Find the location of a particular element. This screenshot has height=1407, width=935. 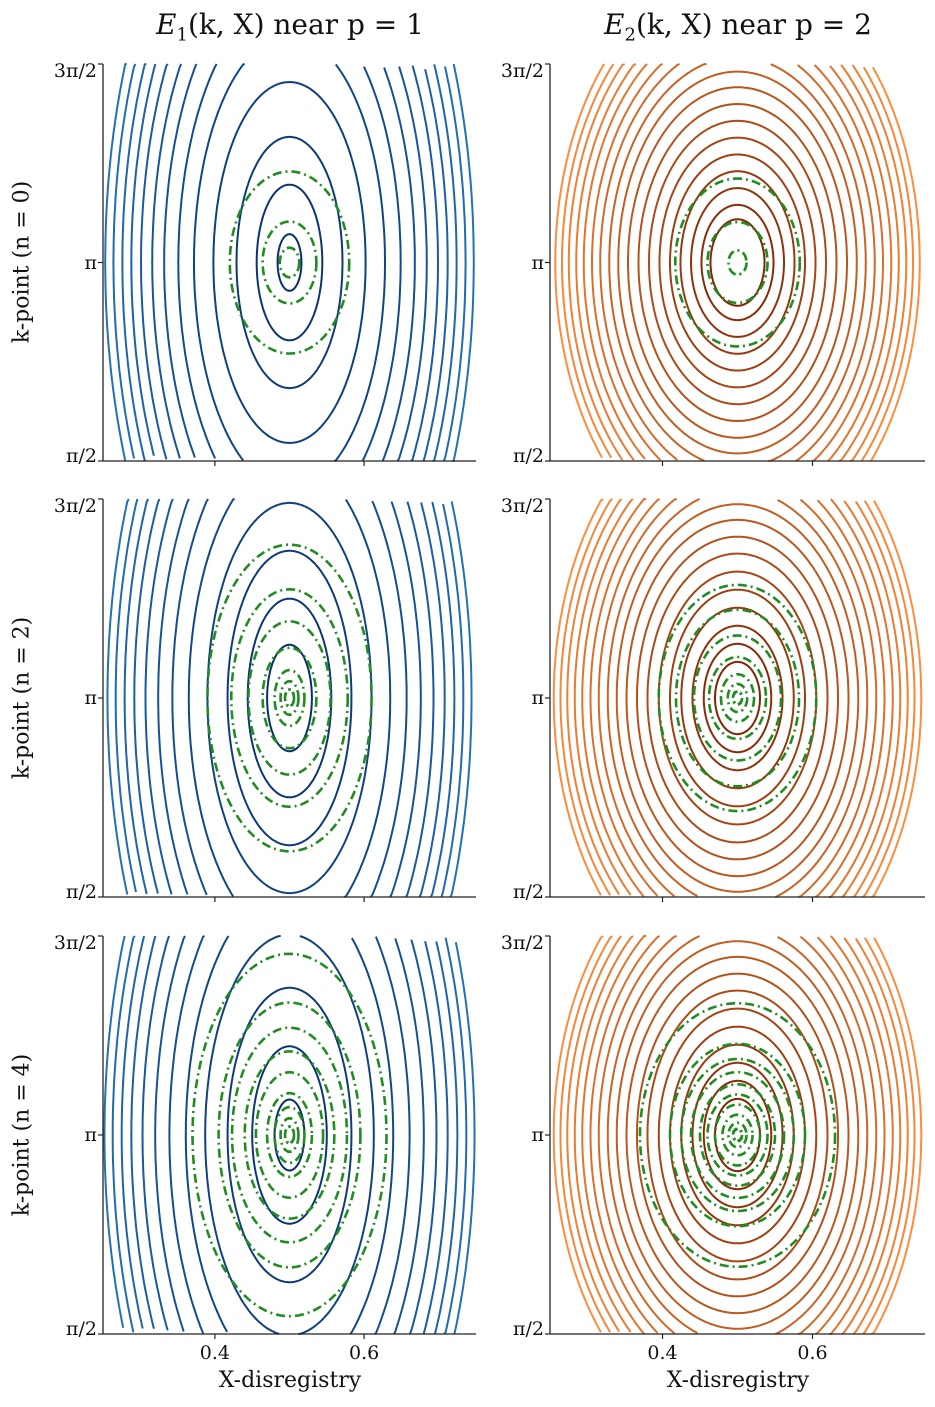

title-right: E2(k, X) near p = 2 is located at coordinates (738, 27).